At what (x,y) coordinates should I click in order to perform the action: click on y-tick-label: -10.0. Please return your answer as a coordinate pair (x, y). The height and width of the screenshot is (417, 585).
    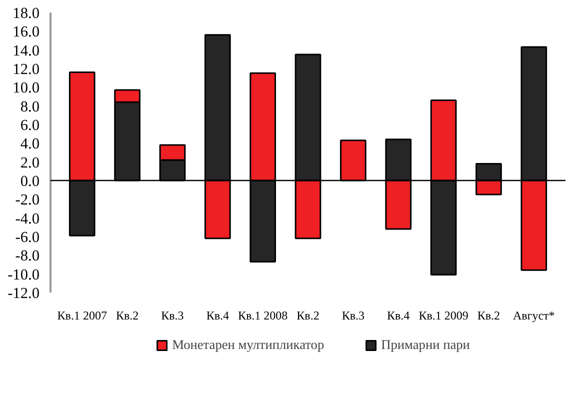
    Looking at the image, I should click on (24, 275).